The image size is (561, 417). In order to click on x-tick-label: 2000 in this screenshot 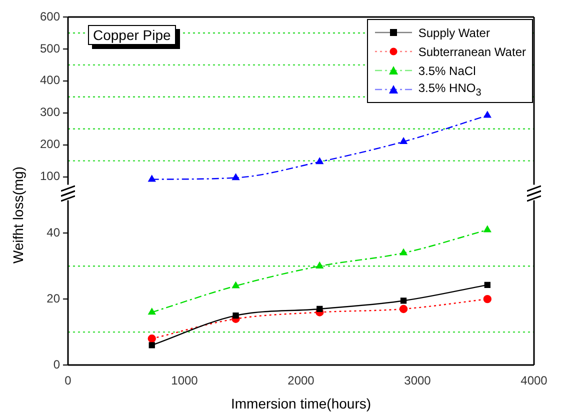, I will do `click(301, 381)`.